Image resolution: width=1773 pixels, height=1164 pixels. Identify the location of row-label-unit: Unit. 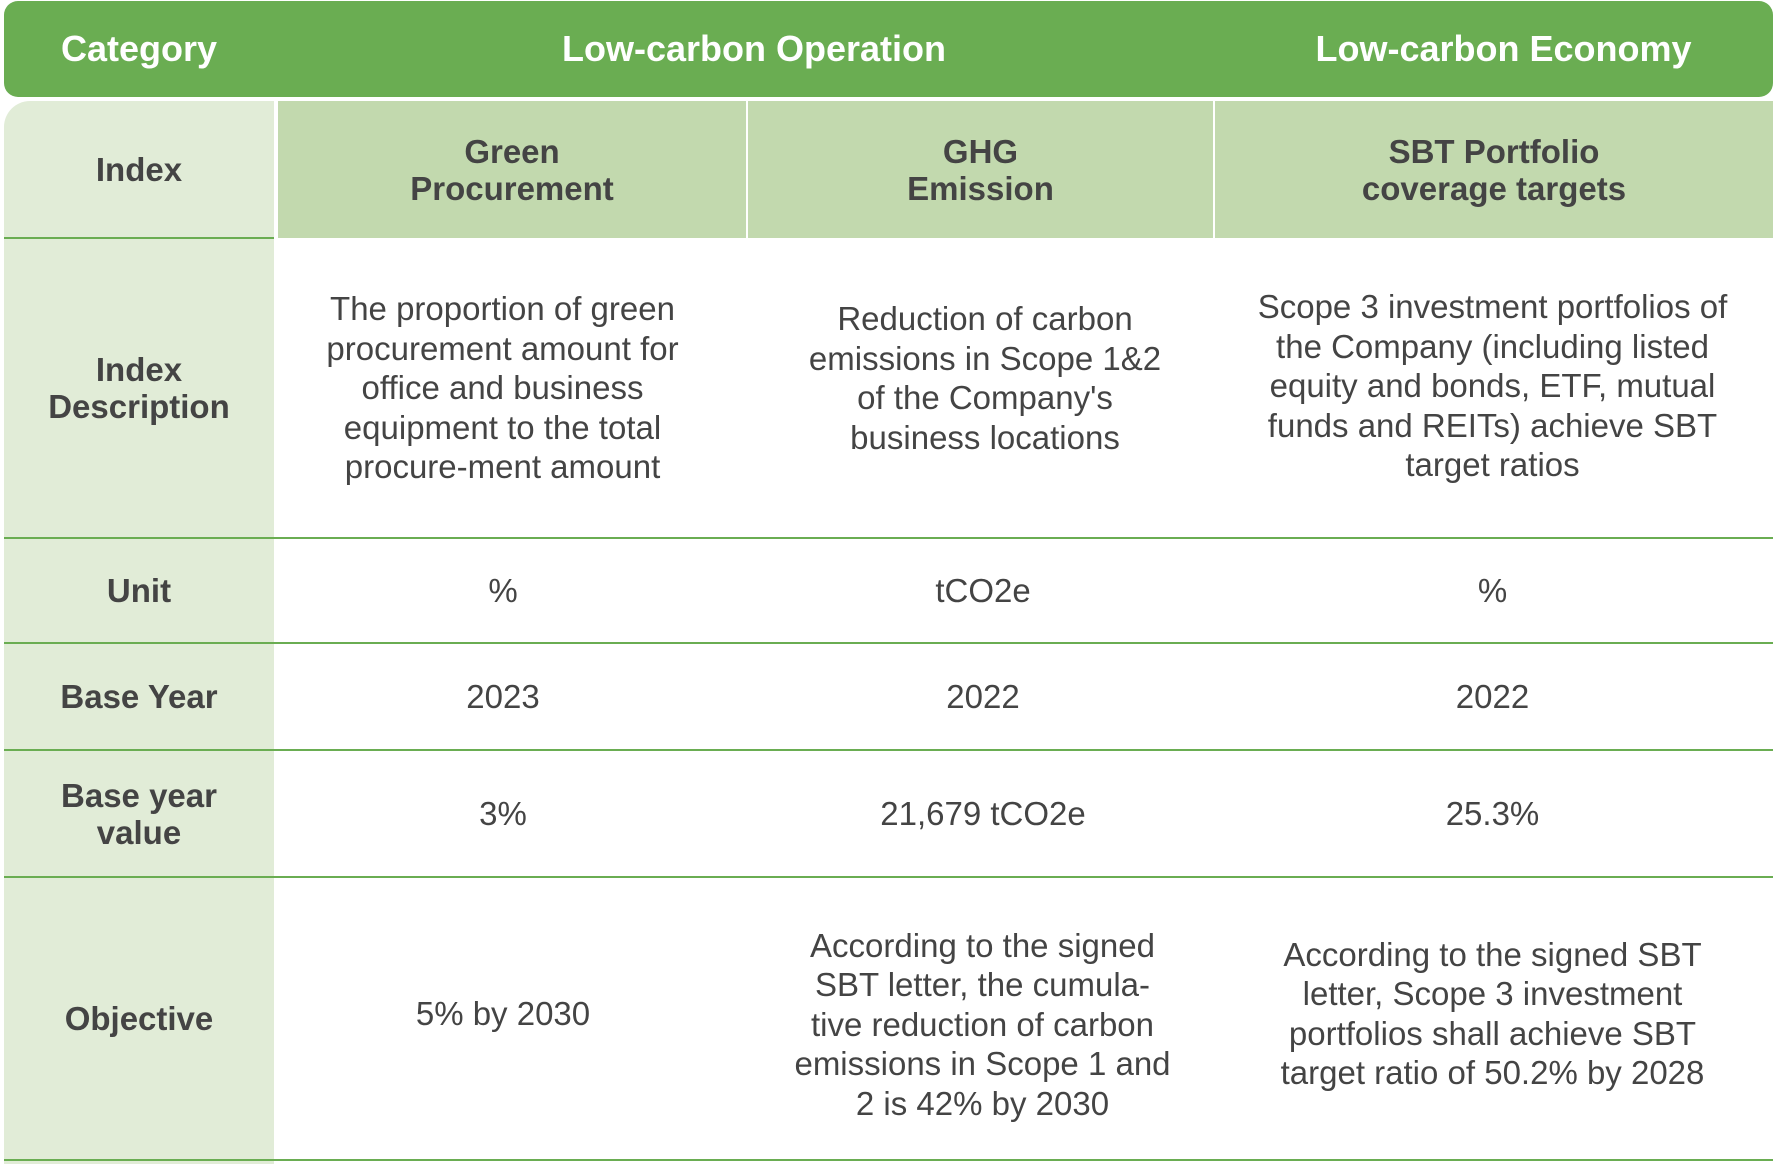
(139, 590).